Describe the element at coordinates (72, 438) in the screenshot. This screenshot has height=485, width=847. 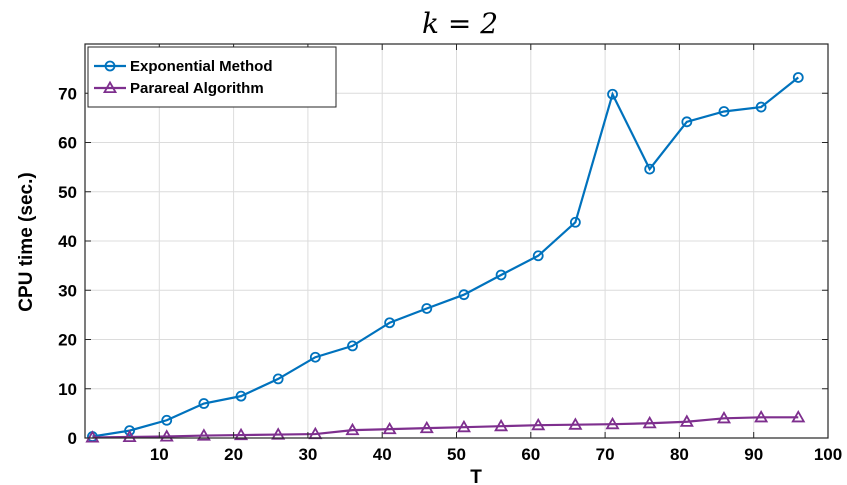
I see `y-tick-label: 0` at that location.